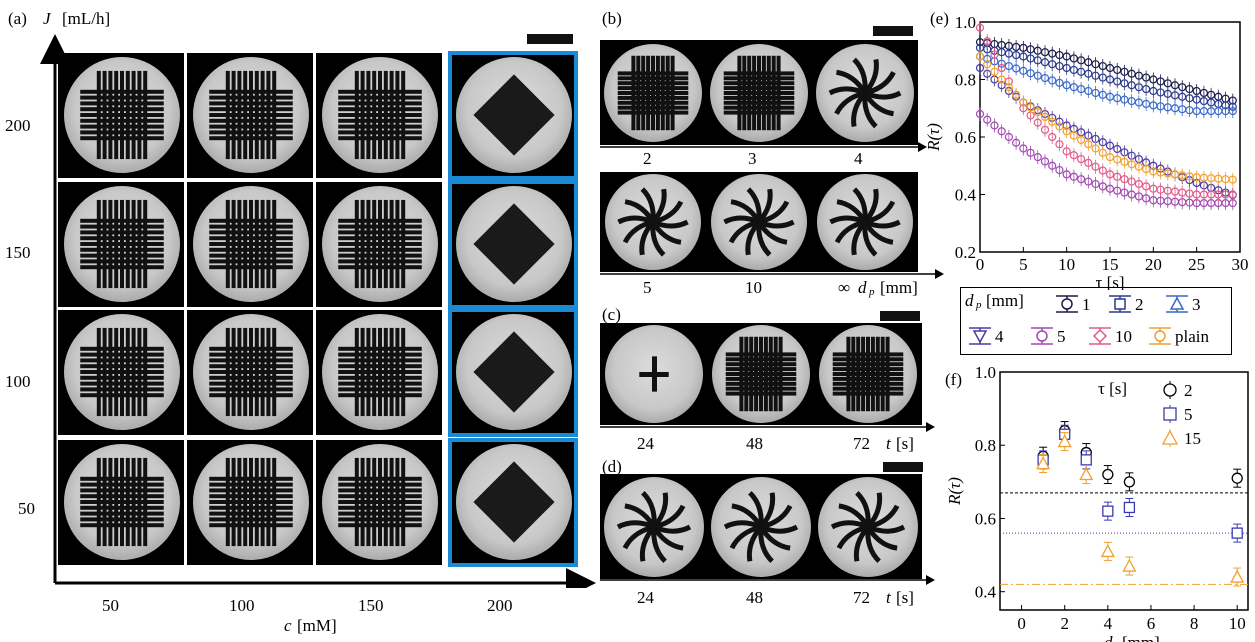 Image resolution: width=1255 pixels, height=642 pixels. What do you see at coordinates (888, 597) in the screenshot?
I see `d-axis-var: t` at bounding box center [888, 597].